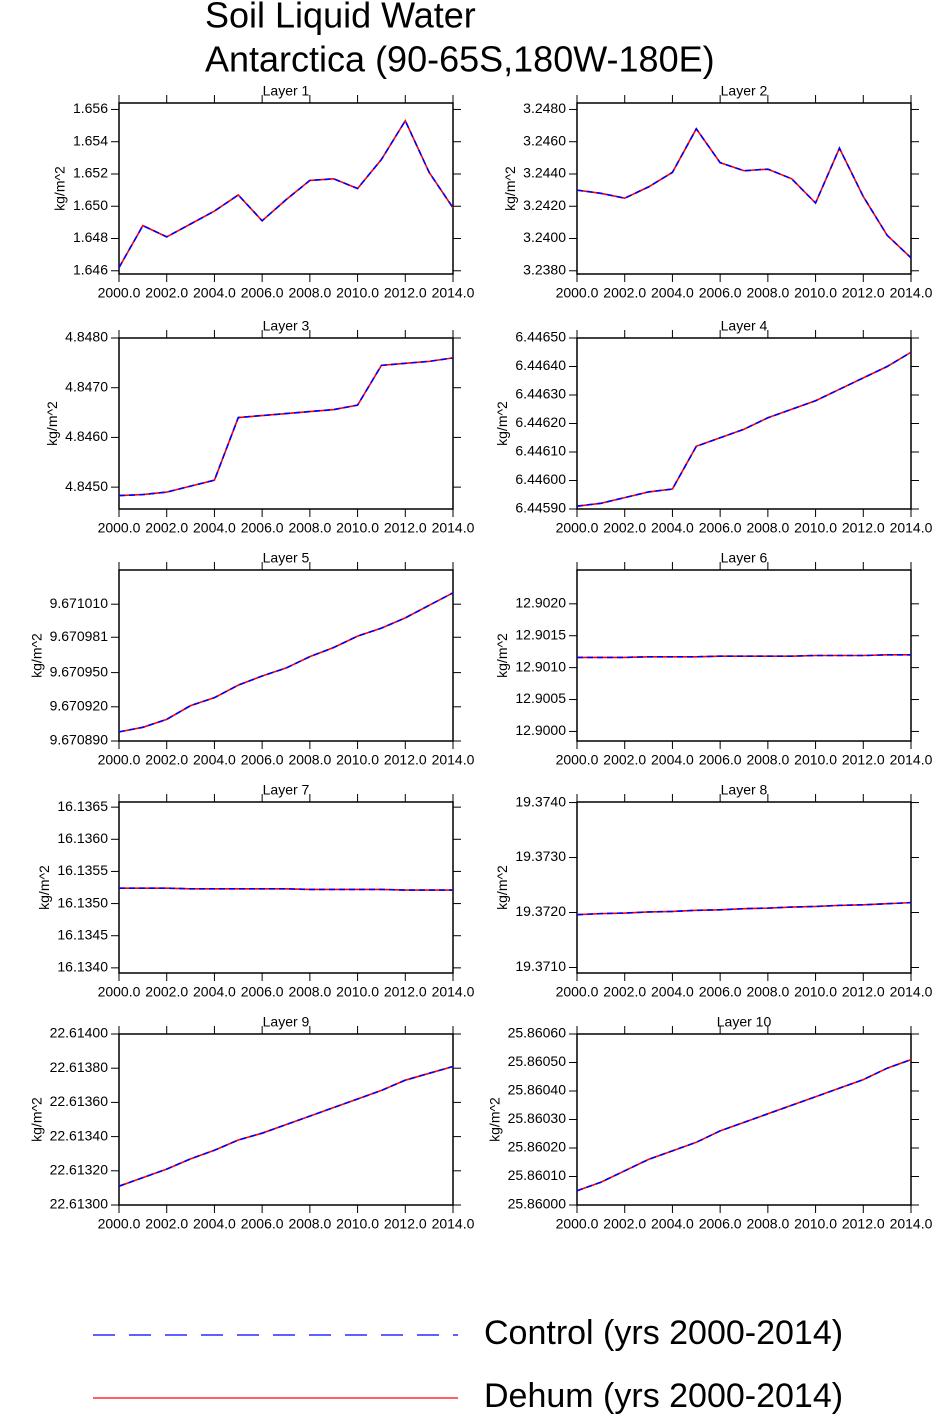 Image resolution: width=938 pixels, height=1418 pixels. Describe the element at coordinates (744, 1022) in the screenshot. I see `panel-title: Layer 10` at that location.